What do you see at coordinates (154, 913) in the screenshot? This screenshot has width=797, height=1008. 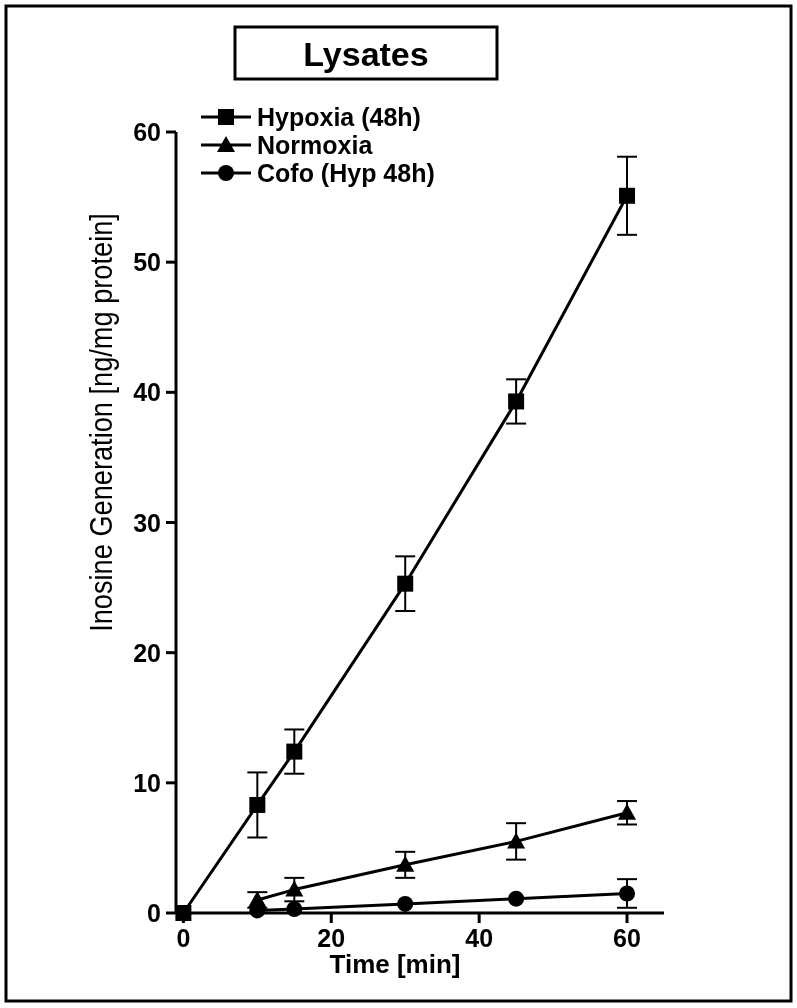 I see `y-tick-label: 0` at bounding box center [154, 913].